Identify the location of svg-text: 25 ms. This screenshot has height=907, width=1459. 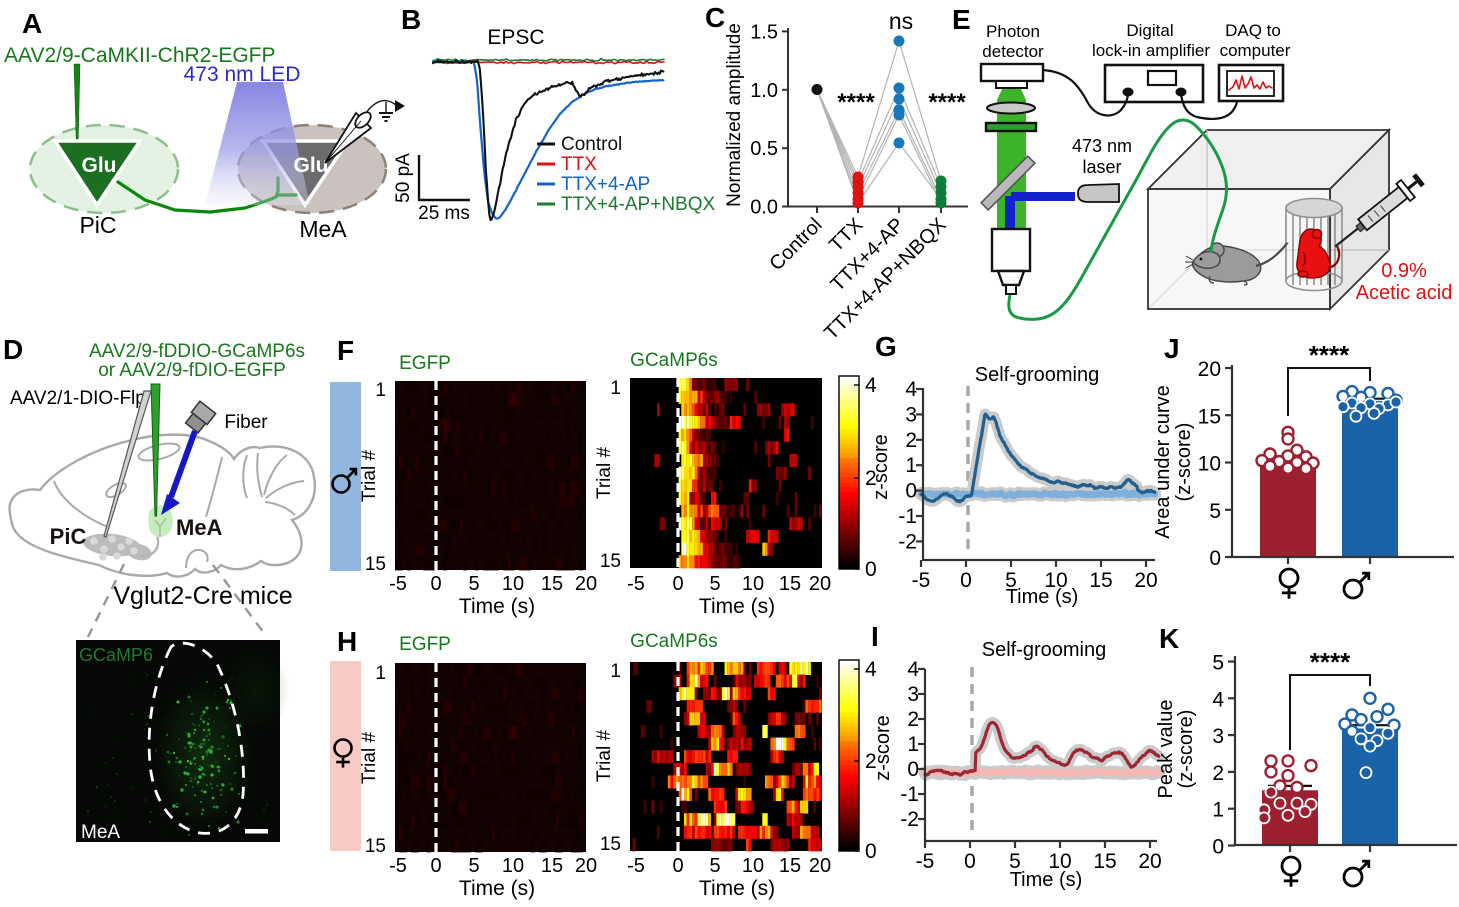
(444, 213).